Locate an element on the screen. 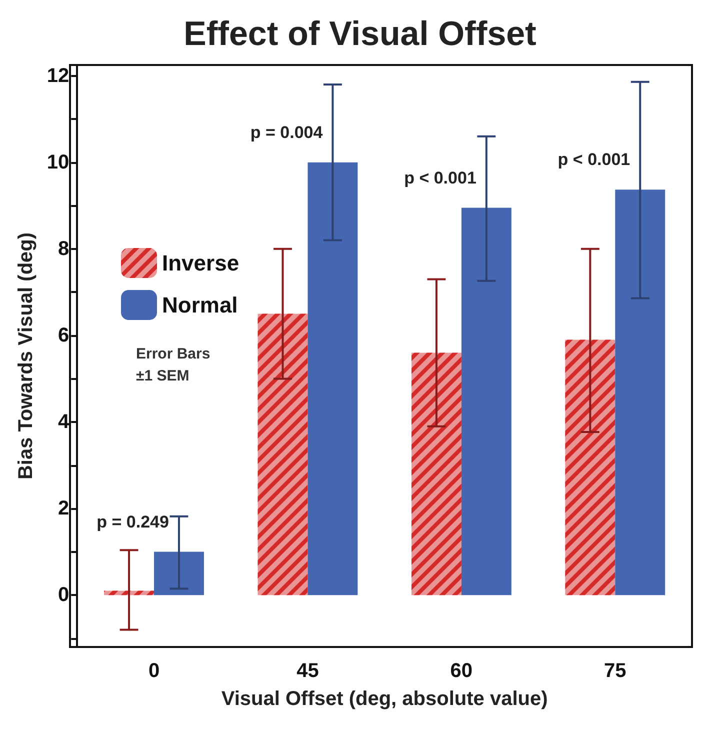 The image size is (720, 729). y-tick-label: 4 is located at coordinates (64, 421).